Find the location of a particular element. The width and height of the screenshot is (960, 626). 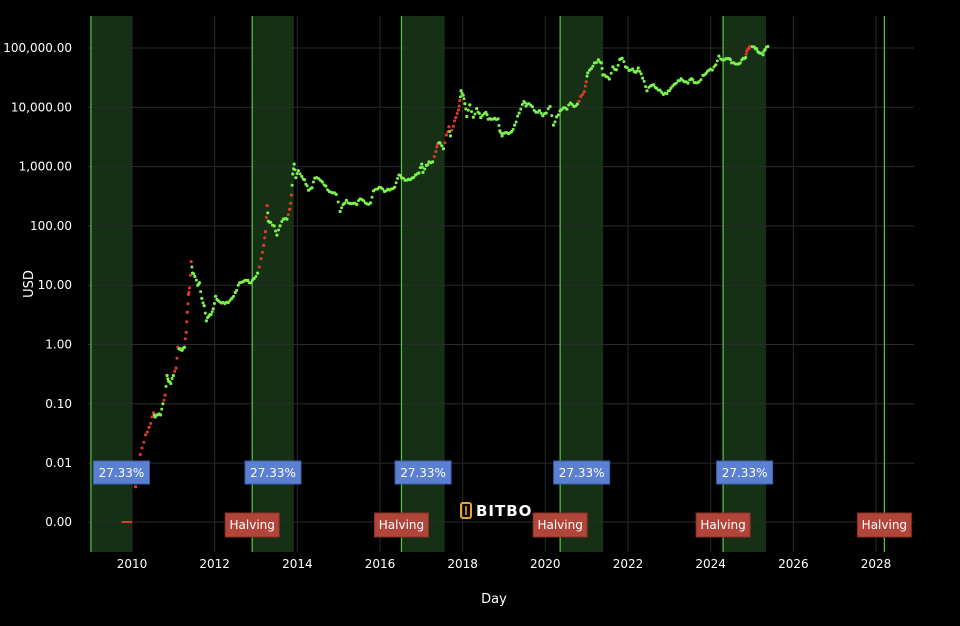

y-tick-label-6: 1,000.00 is located at coordinates (45, 167).